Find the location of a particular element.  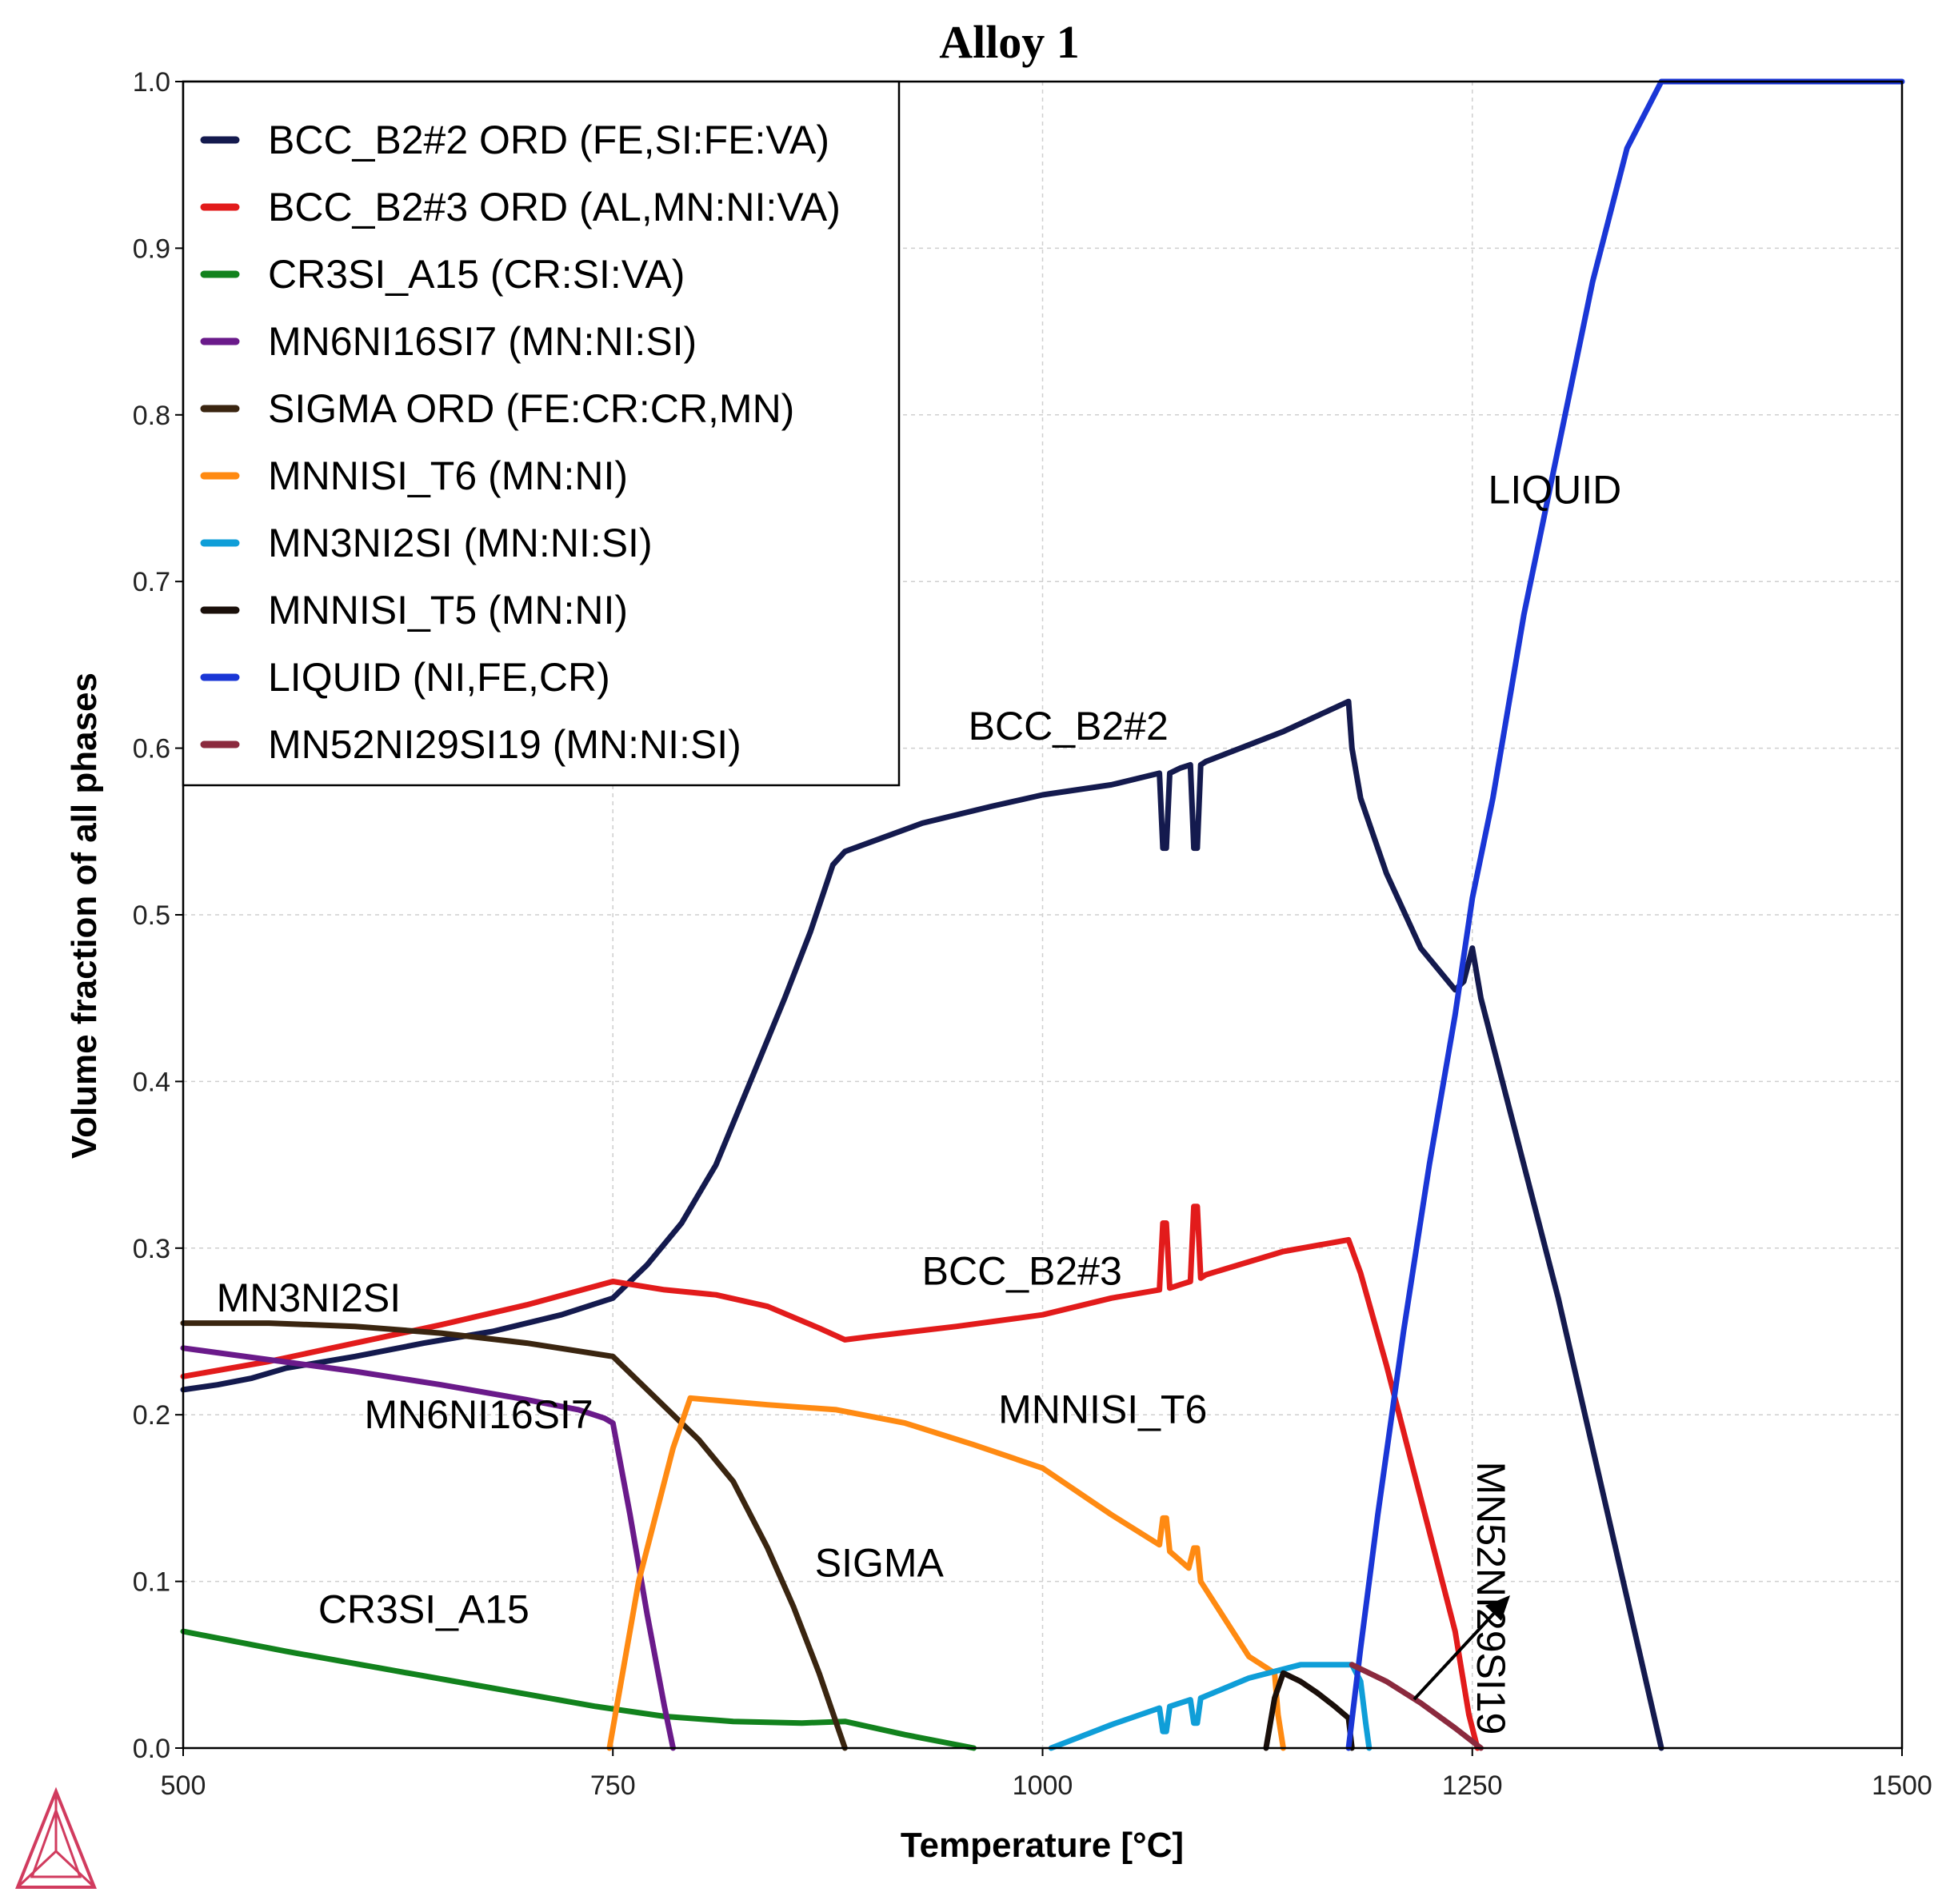

legend-box is located at coordinates (541, 433).